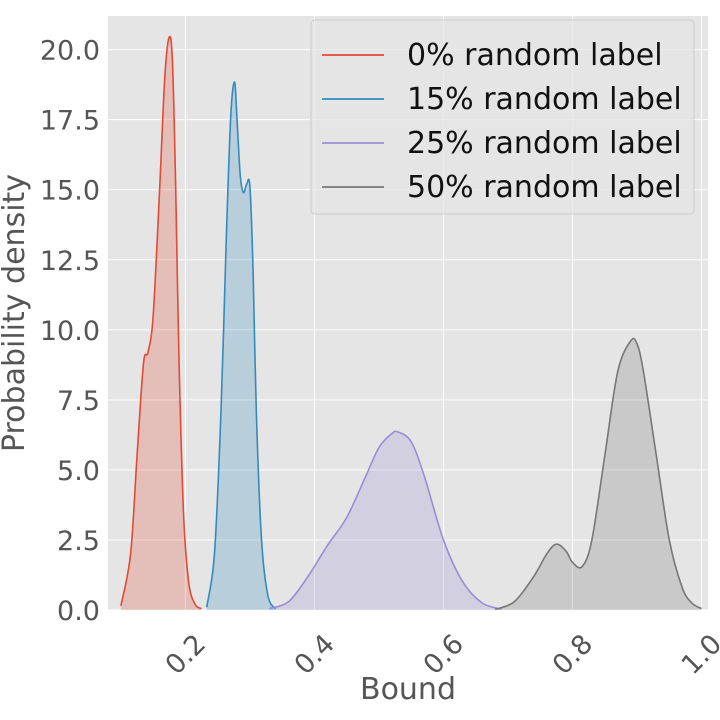  What do you see at coordinates (16, 313) in the screenshot?
I see `y-axis-label: Probability density` at bounding box center [16, 313].